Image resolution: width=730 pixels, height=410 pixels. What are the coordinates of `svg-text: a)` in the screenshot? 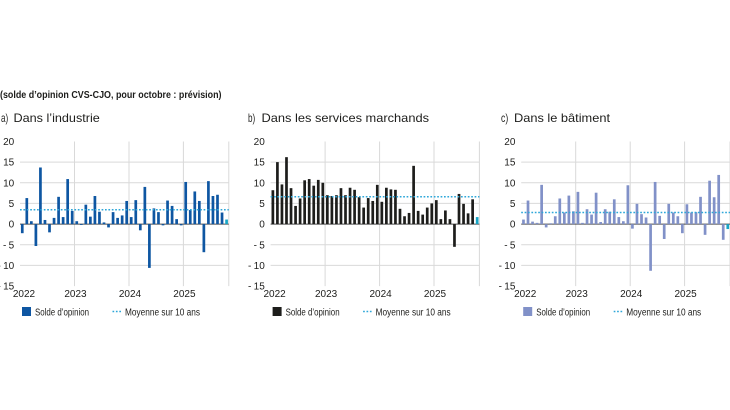 It's located at (4, 118).